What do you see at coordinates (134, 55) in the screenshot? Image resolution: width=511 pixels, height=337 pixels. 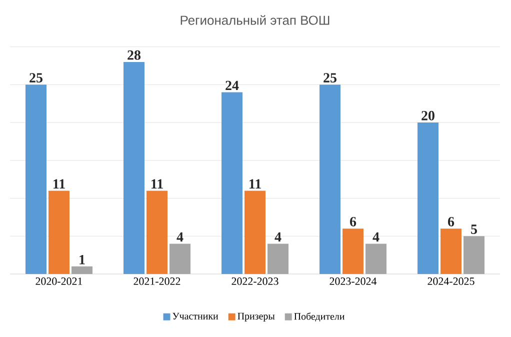 I see `data-label: 28` at bounding box center [134, 55].